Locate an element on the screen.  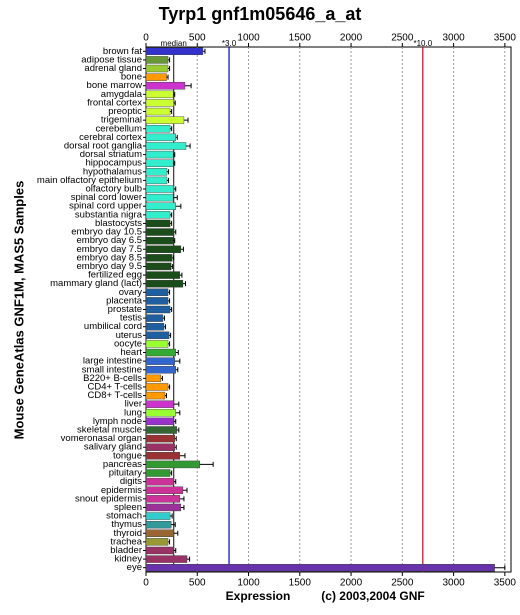
y-tick-label: amygdala is located at coordinates (122, 94).